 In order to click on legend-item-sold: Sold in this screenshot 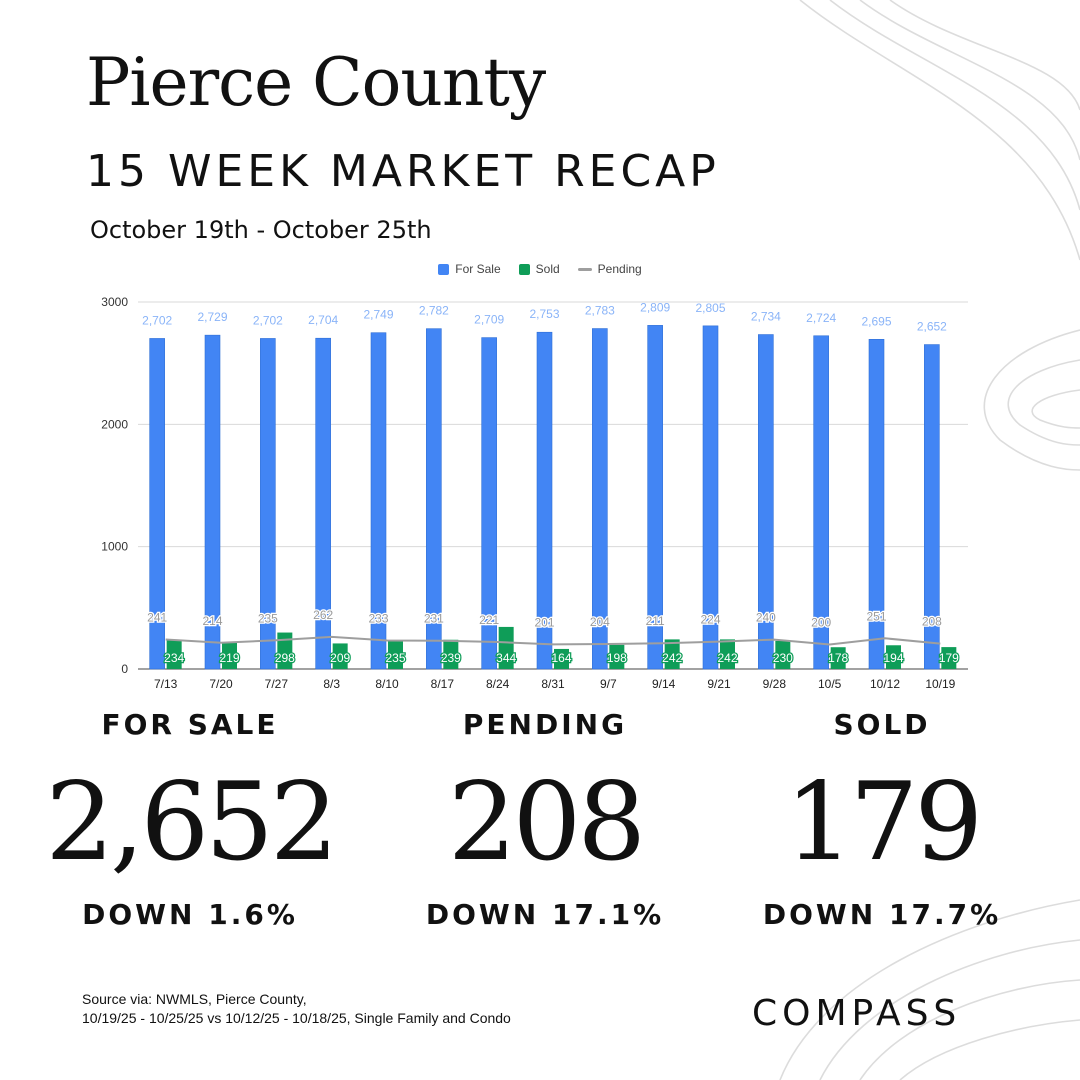, I will do `click(539, 269)`.